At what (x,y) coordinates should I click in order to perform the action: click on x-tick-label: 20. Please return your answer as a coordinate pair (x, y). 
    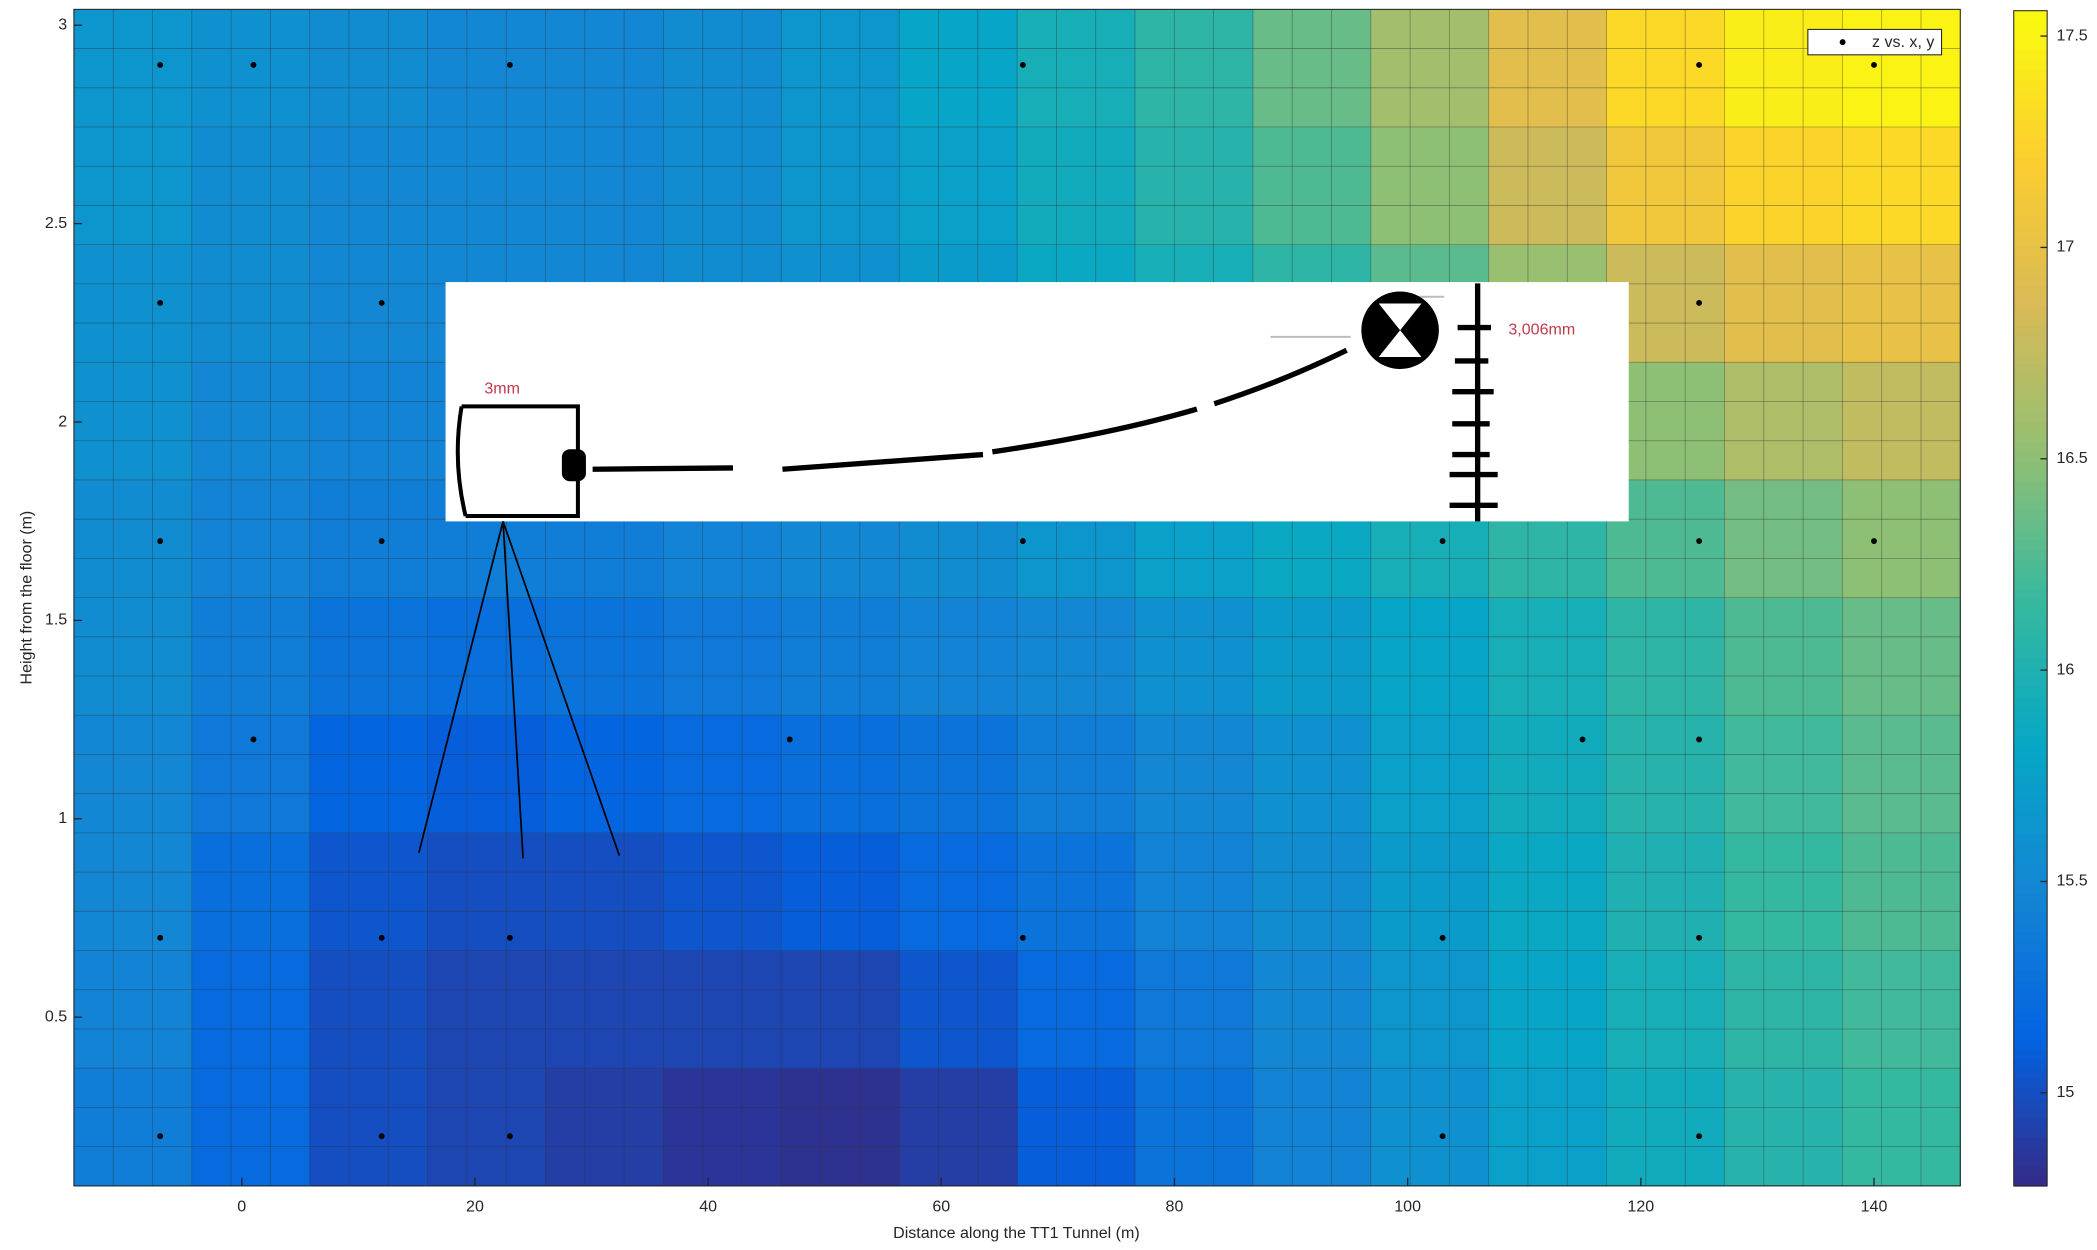
    Looking at the image, I should click on (475, 1206).